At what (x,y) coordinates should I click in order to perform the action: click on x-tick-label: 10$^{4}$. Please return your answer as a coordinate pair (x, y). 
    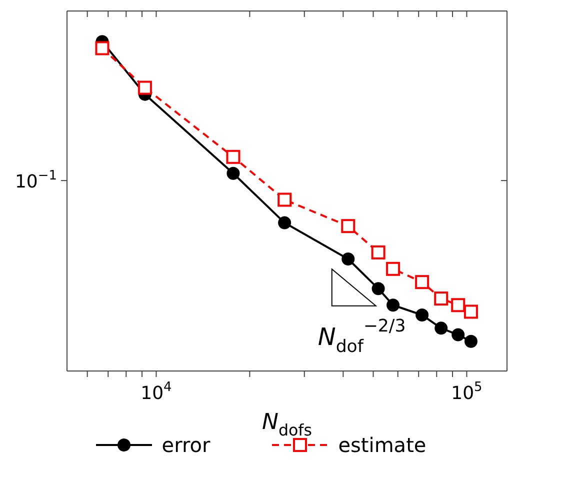
    Looking at the image, I should click on (156, 392).